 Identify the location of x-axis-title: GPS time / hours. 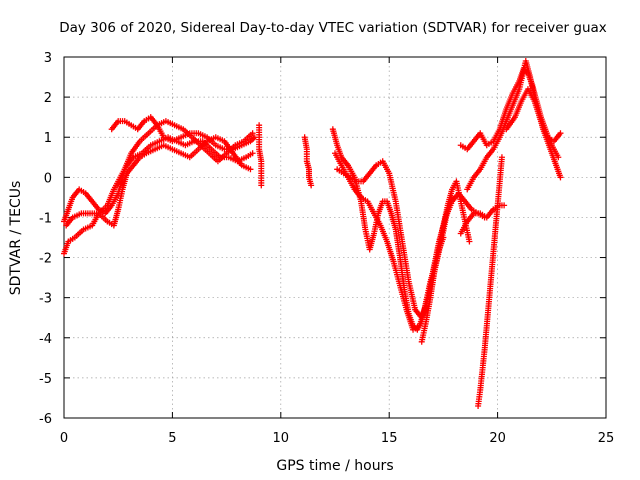
(334, 466).